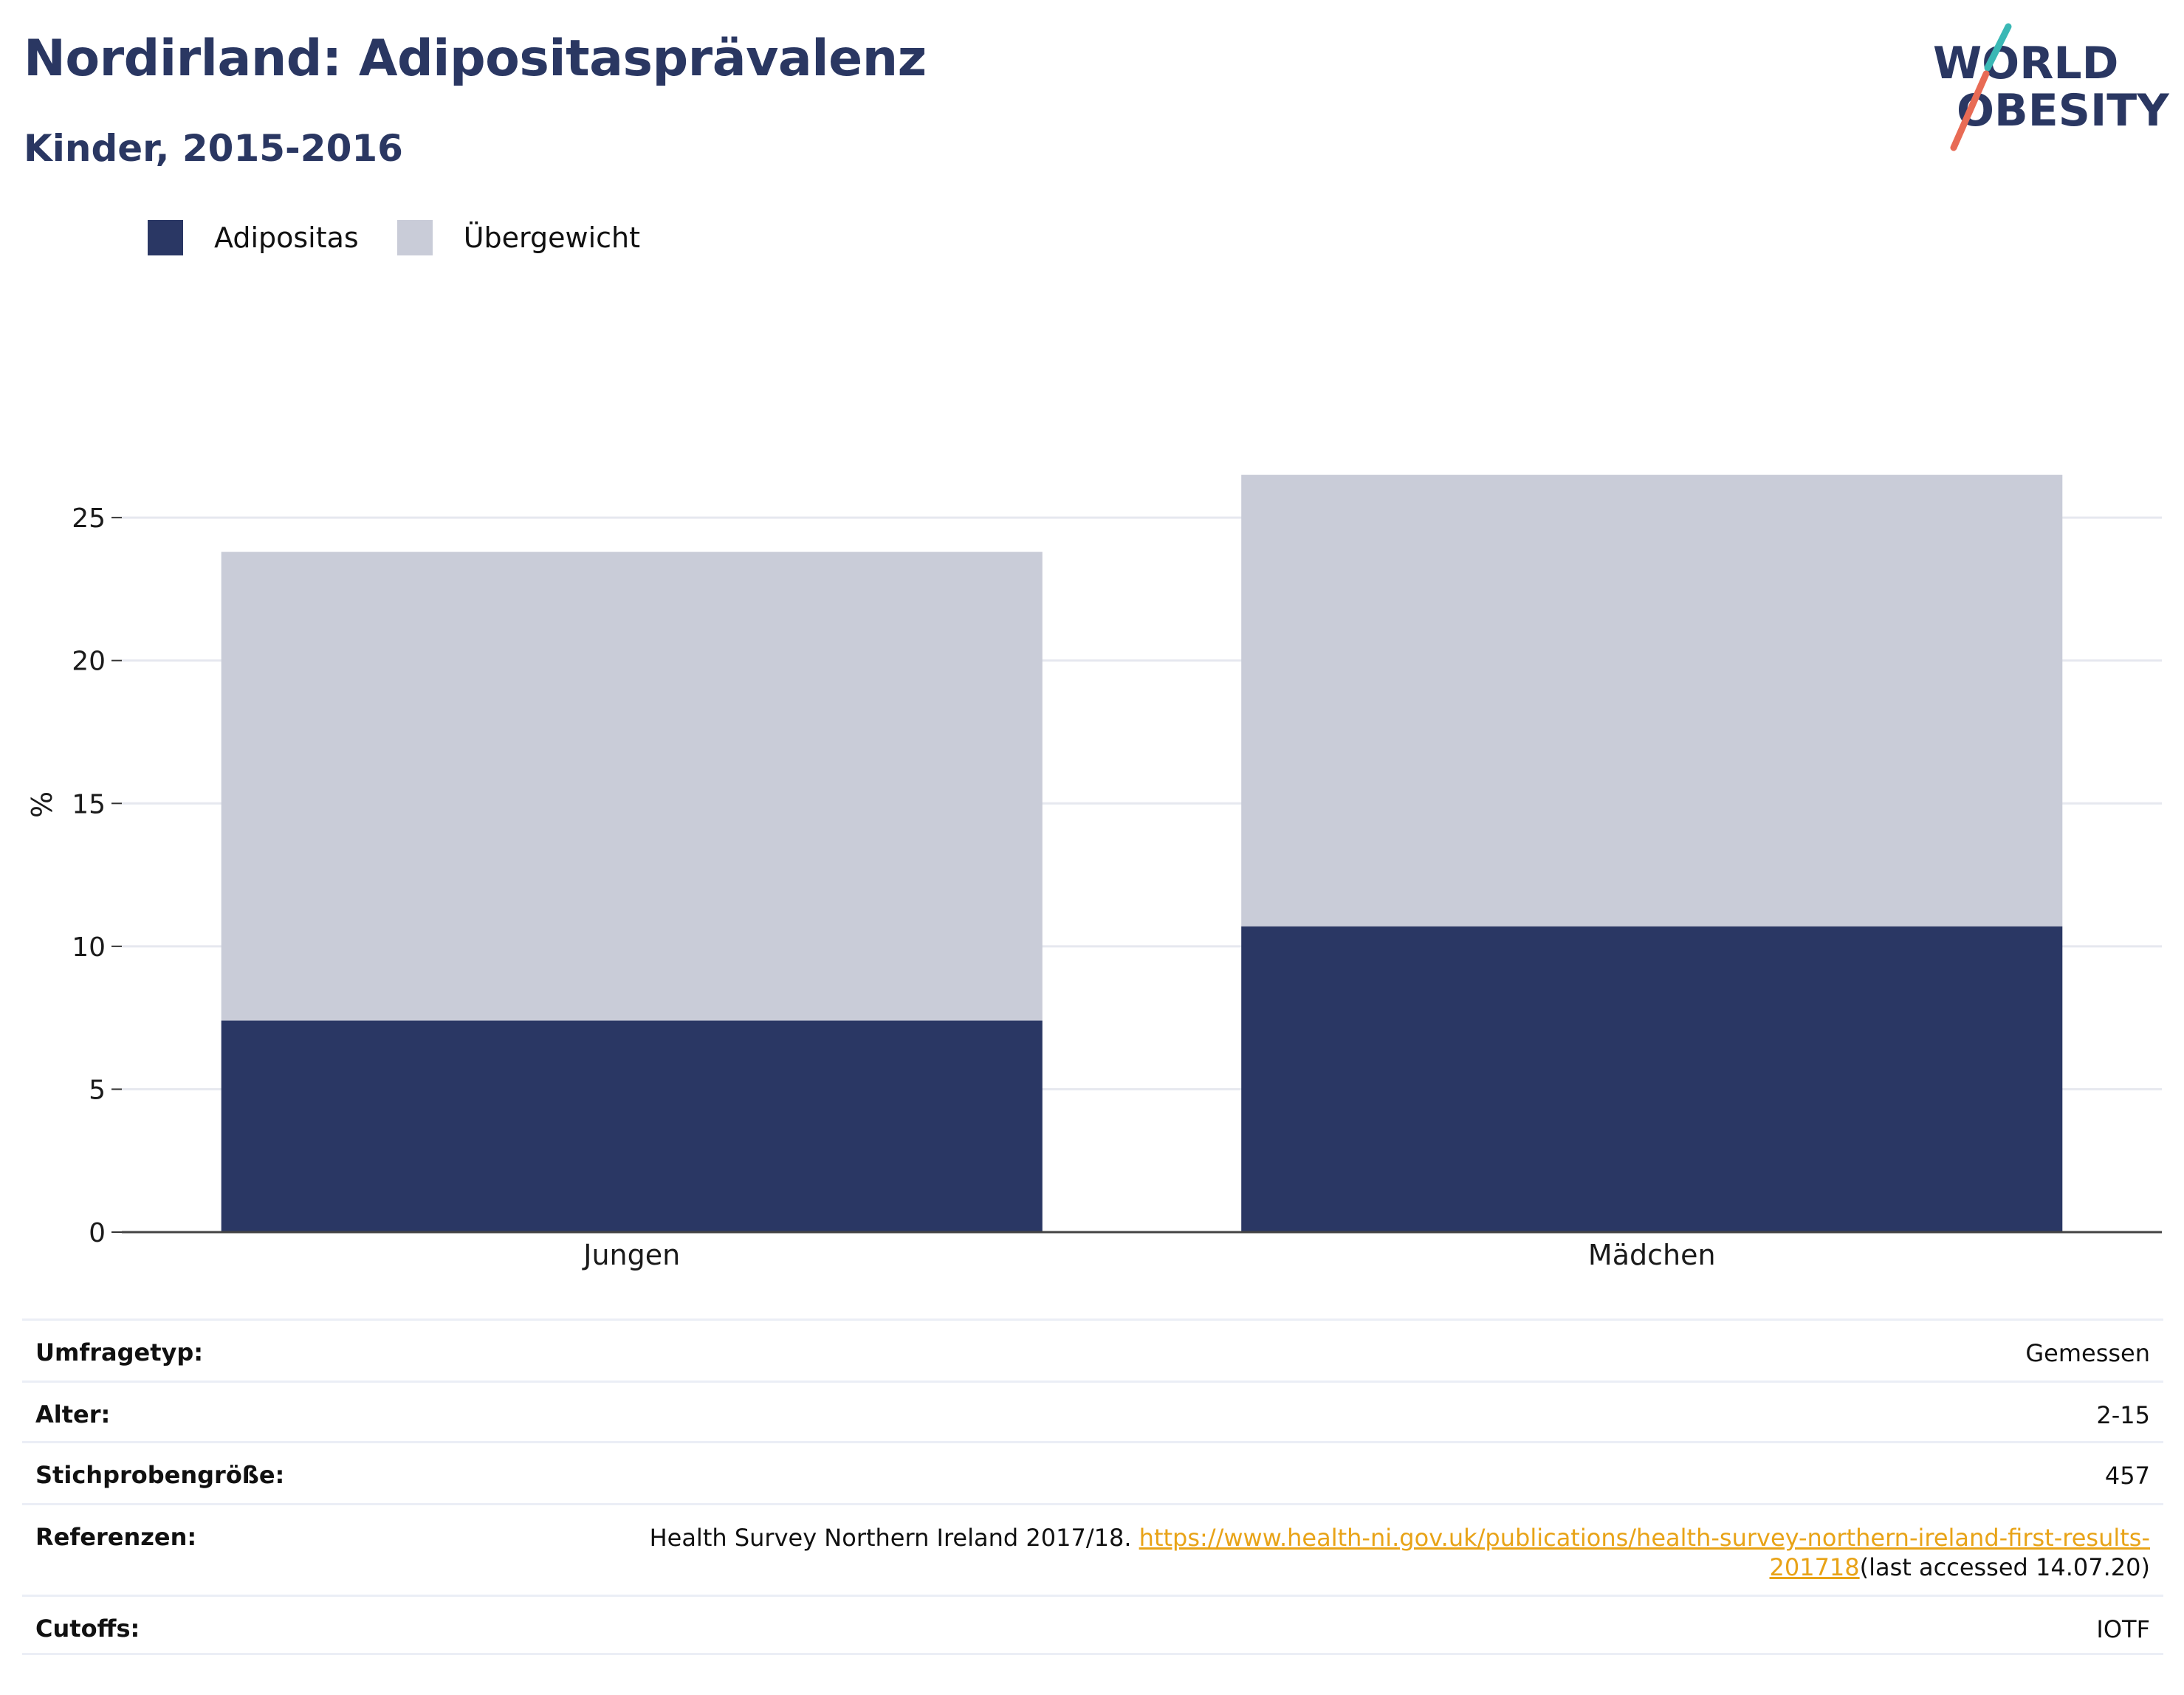 The height and width of the screenshot is (1695, 2184). I want to click on legend-item-adipositas: Adipositas, so click(254, 237).